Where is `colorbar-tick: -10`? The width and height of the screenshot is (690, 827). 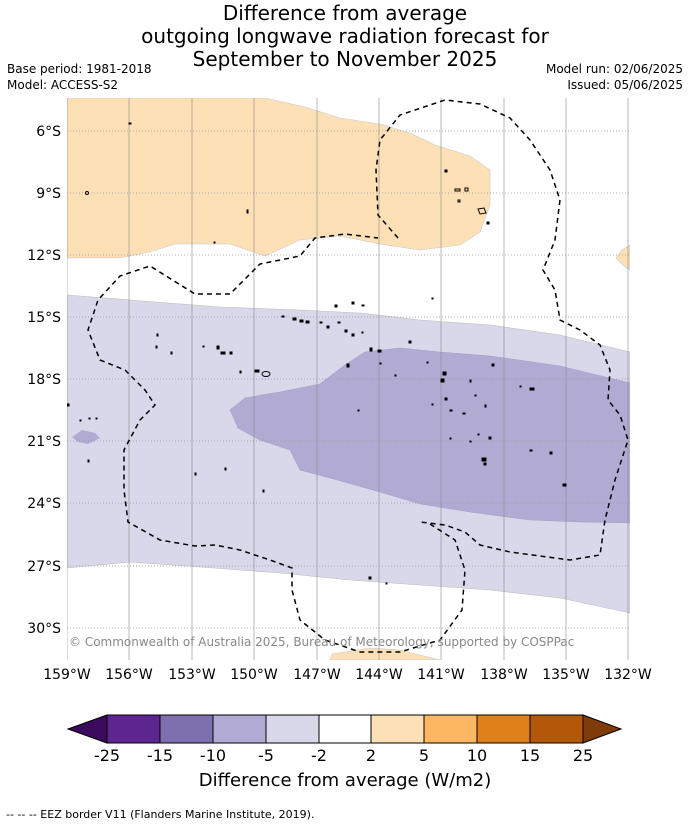 colorbar-tick: -10 is located at coordinates (213, 755).